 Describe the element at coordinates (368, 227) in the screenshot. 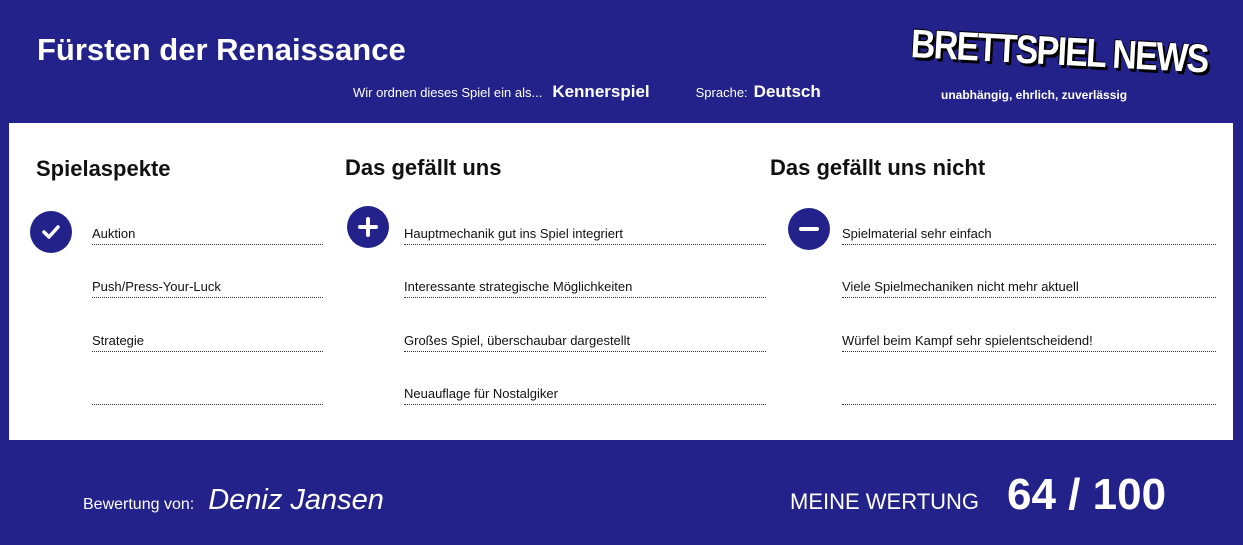

I see `plus-icon` at that location.